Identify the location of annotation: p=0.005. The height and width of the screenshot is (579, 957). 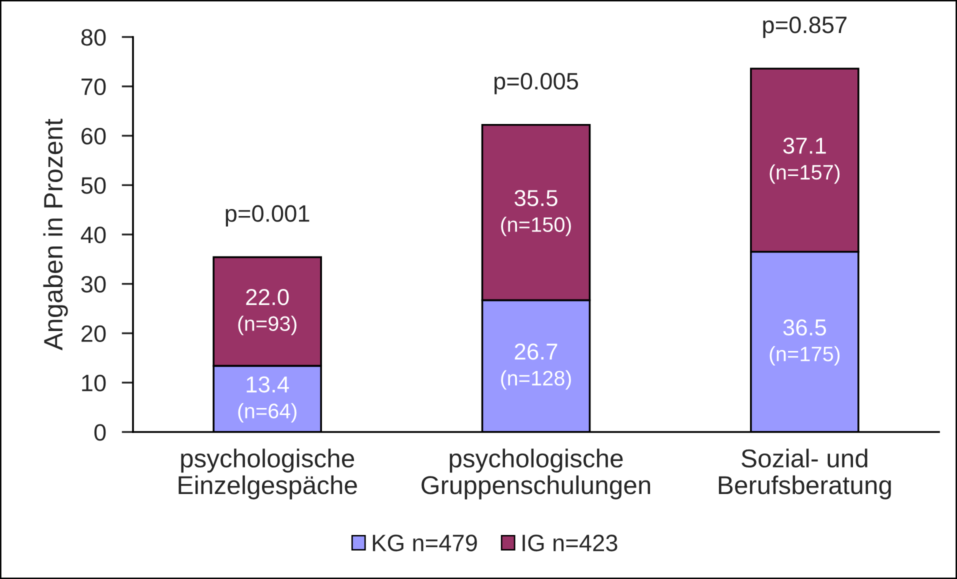
(536, 83).